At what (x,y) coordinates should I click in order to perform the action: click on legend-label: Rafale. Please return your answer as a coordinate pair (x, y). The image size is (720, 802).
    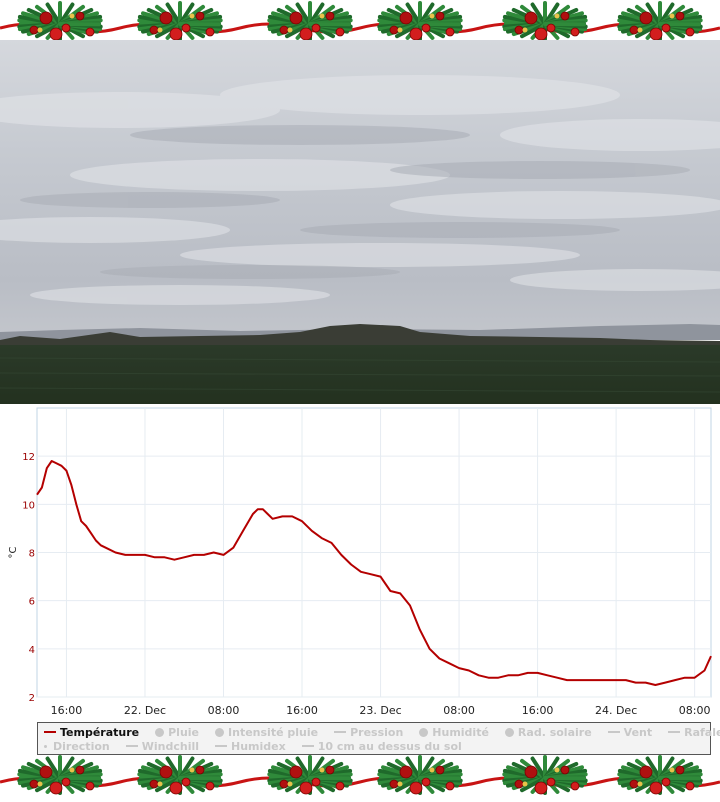
    Looking at the image, I should click on (702, 732).